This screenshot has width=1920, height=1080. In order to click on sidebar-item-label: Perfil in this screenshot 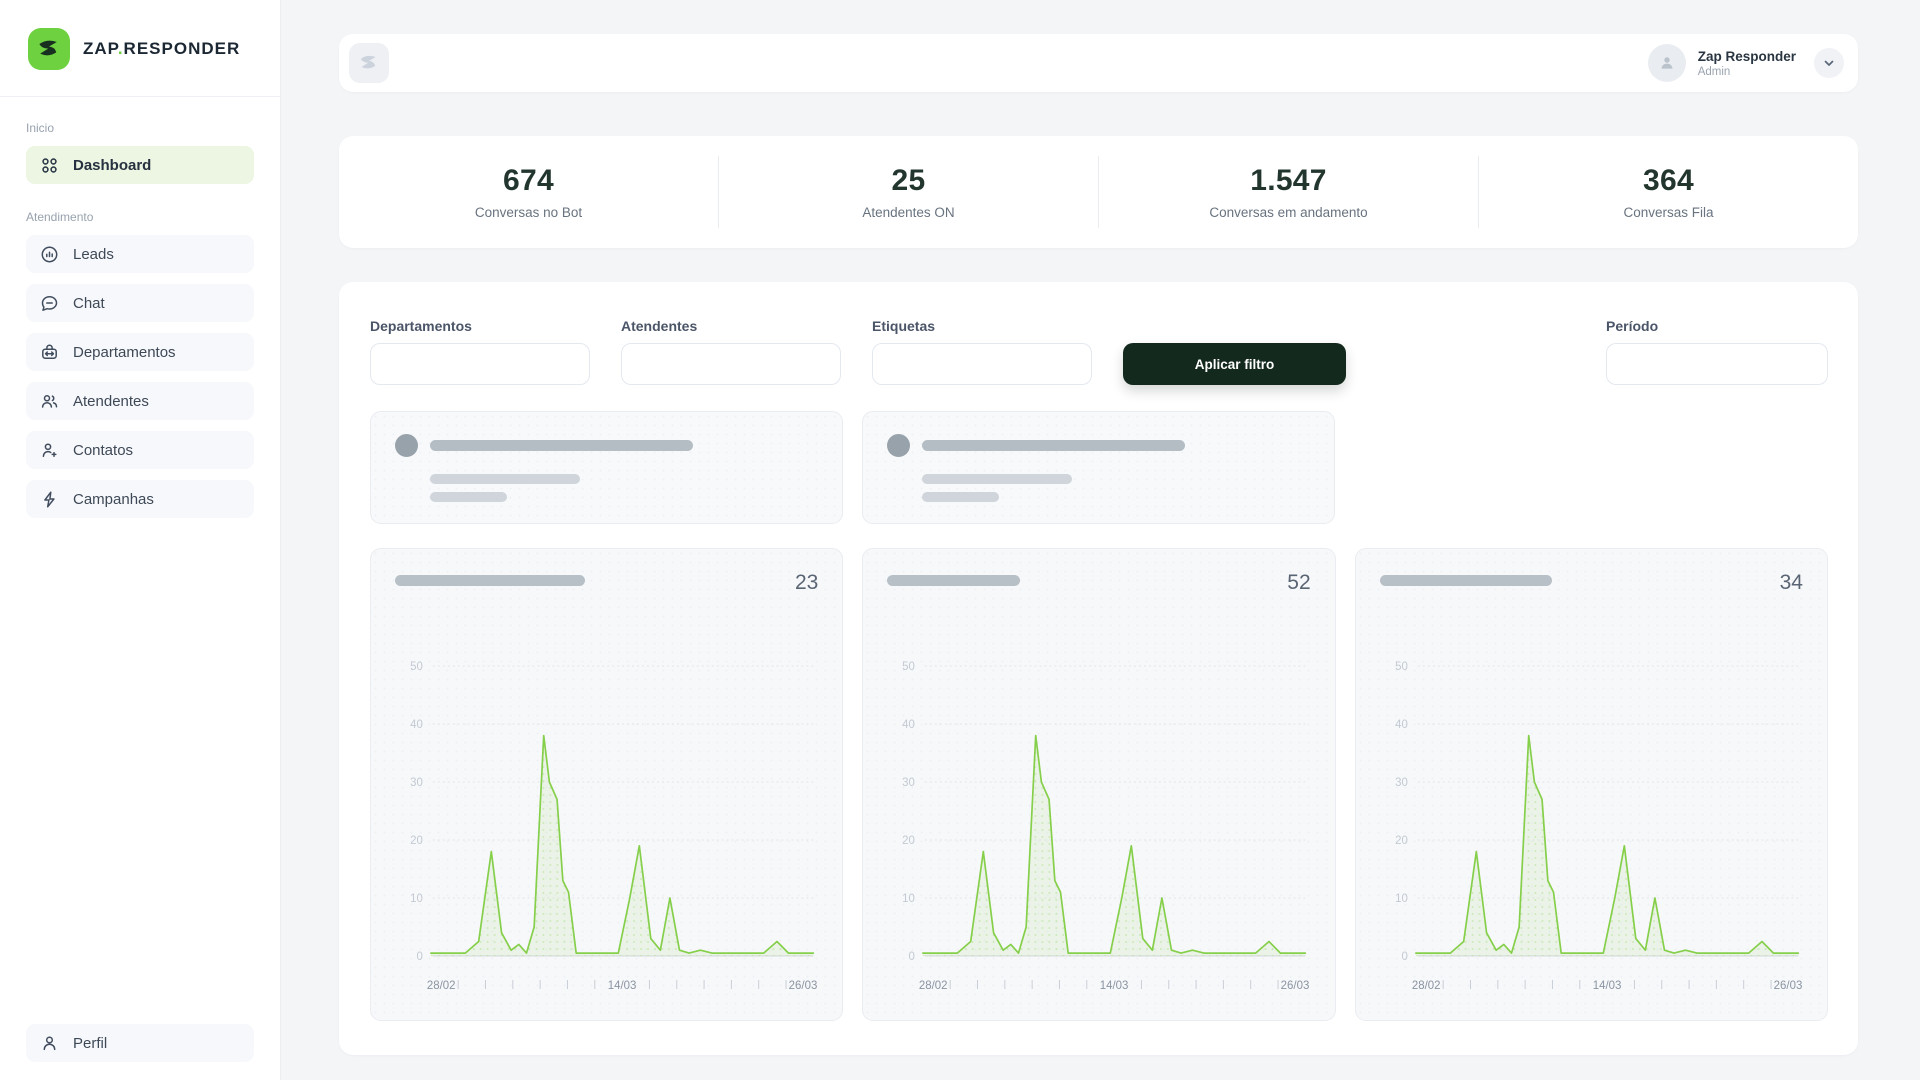, I will do `click(90, 1043)`.